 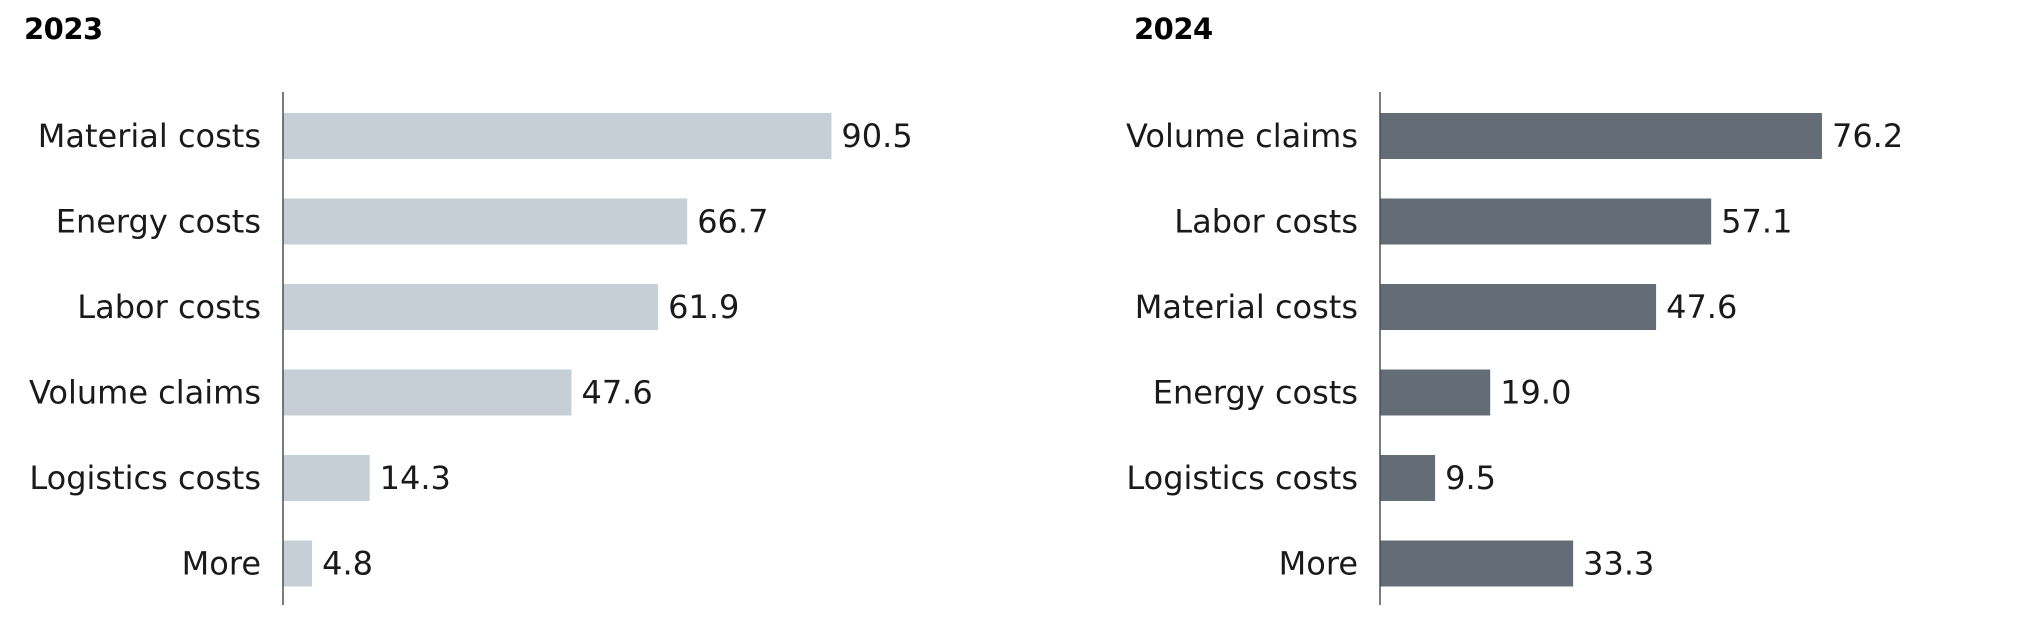 I want to click on value-label: 66.7, so click(x=732, y=222).